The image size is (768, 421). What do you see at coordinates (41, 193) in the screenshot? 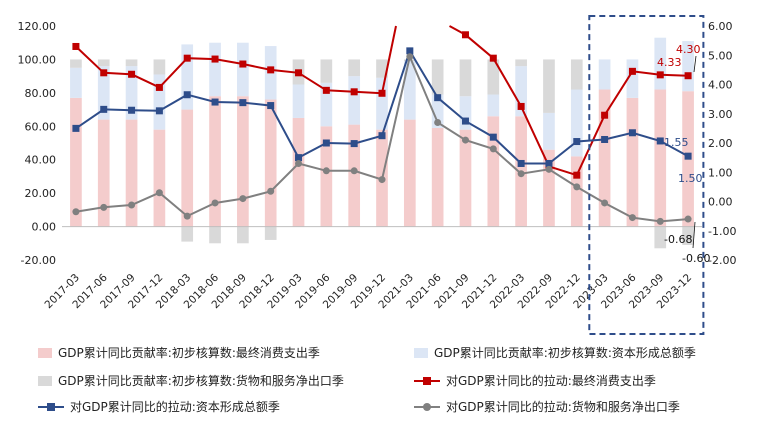
I see `left-tick-label: 20.00` at bounding box center [41, 193].